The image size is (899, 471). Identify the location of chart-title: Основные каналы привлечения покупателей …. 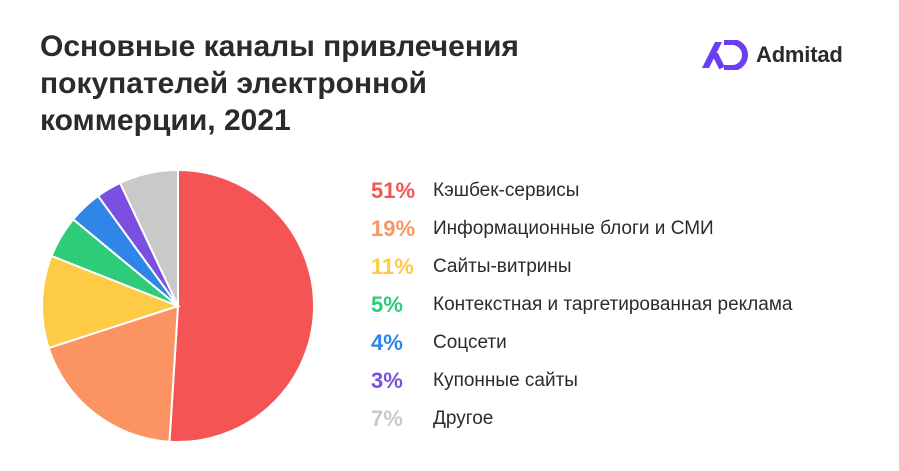
(300, 83).